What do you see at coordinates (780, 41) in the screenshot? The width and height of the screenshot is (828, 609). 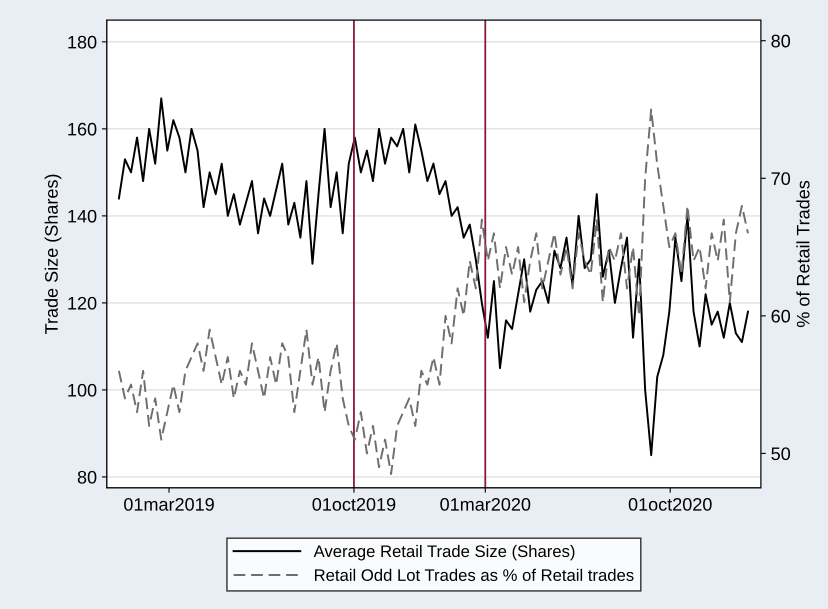 I see `y2-tick-label: 80` at bounding box center [780, 41].